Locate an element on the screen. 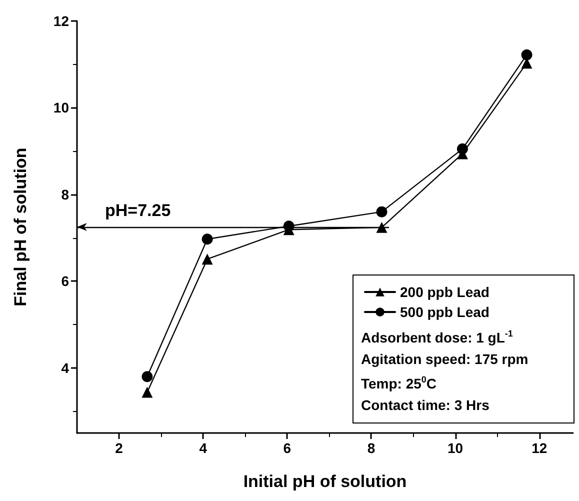  x-tick-label: 12 is located at coordinates (540, 448).